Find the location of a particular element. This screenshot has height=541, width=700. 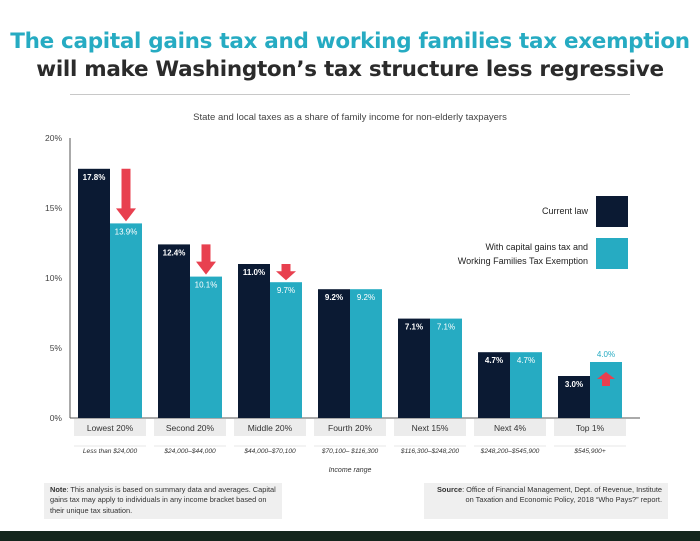

x-tick-label: Lowest 20% is located at coordinates (110, 428).